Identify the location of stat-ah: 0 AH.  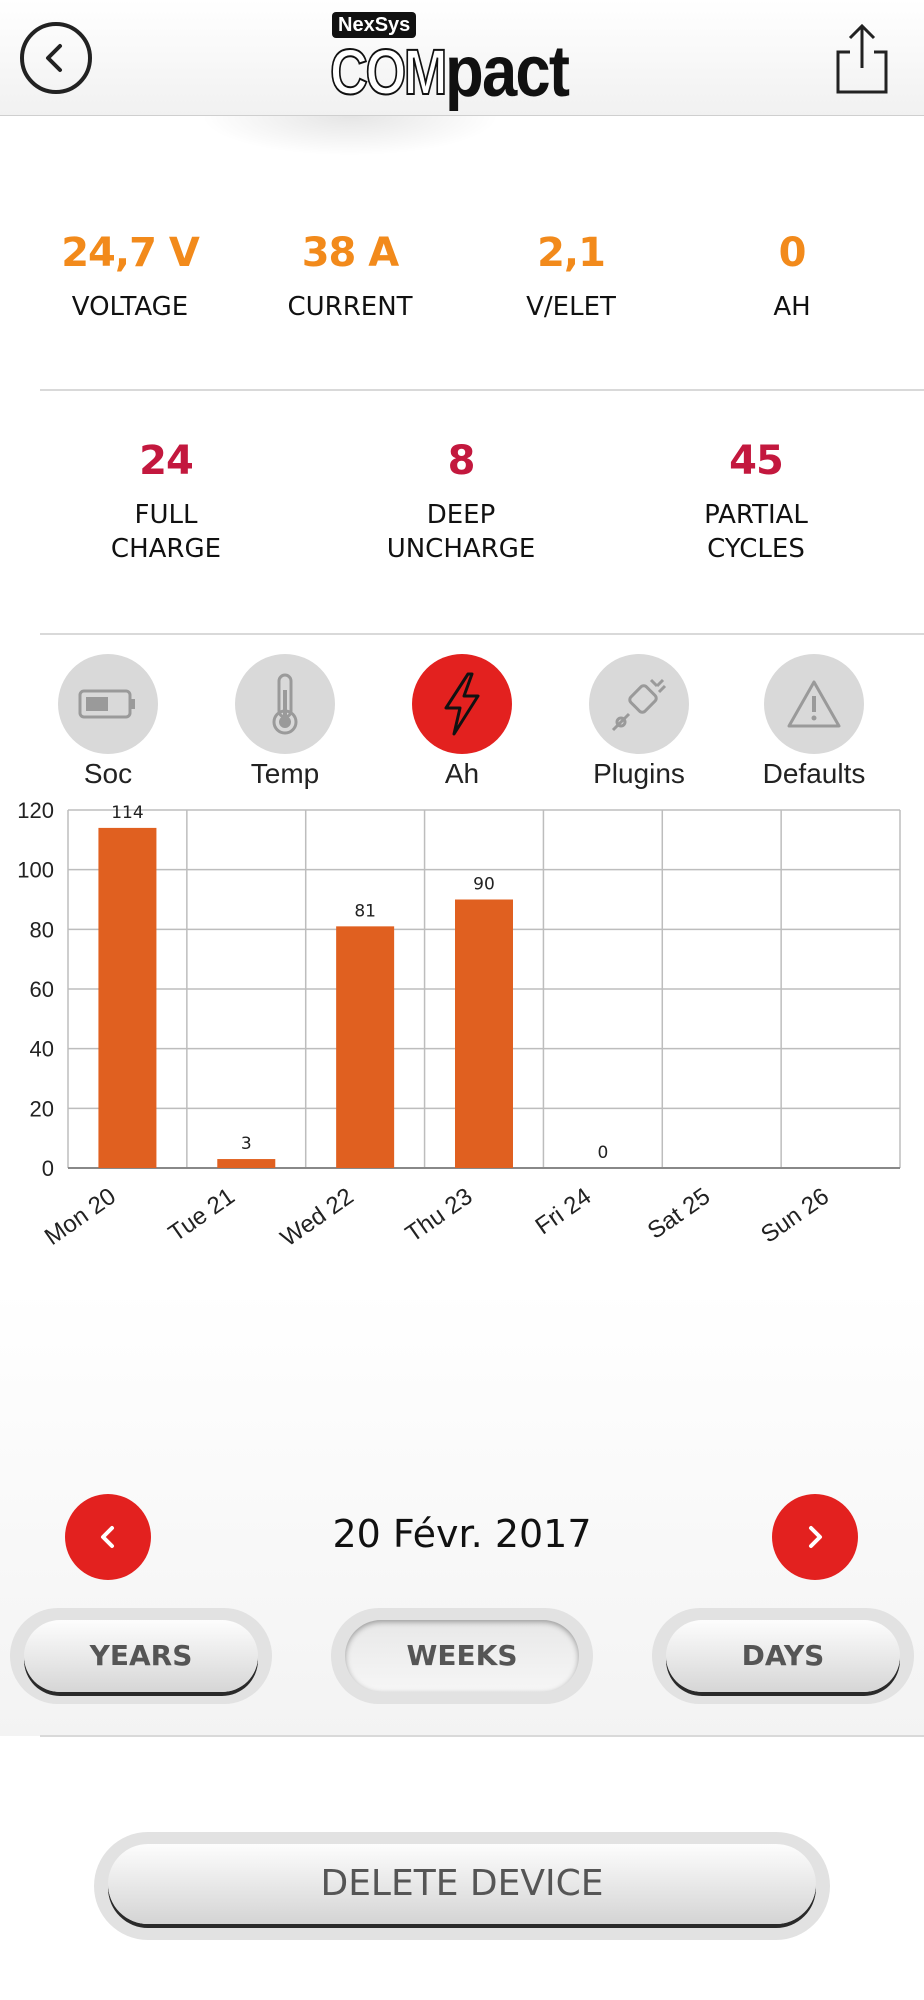
(792, 277).